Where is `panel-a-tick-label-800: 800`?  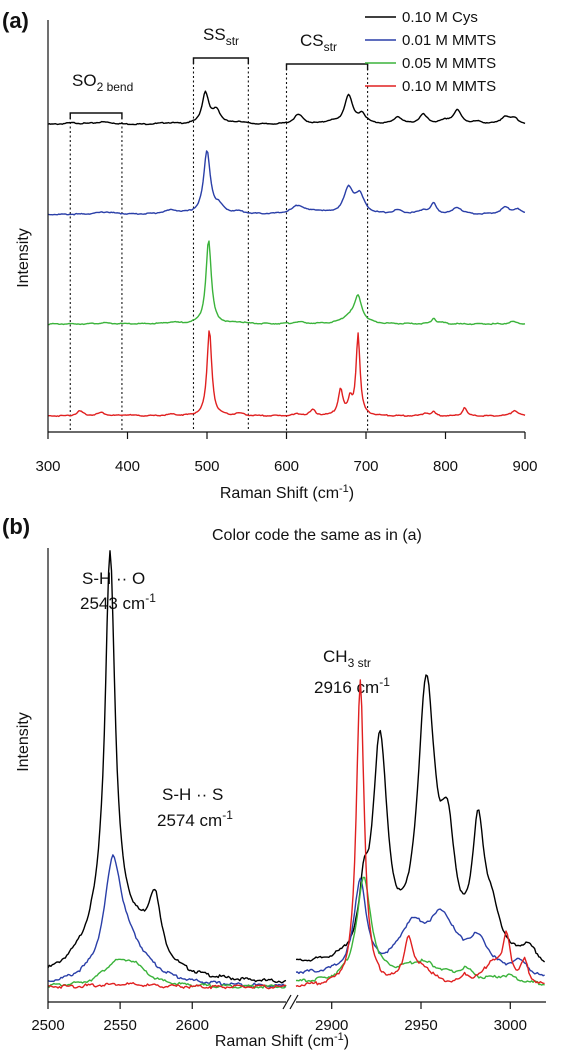 panel-a-tick-label-800: 800 is located at coordinates (445, 466).